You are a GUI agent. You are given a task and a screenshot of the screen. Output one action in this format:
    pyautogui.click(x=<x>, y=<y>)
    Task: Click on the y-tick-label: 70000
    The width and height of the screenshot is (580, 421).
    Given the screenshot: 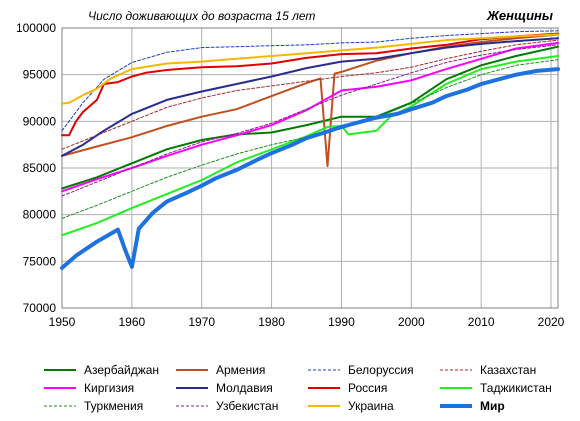 What is the action you would take?
    pyautogui.click(x=40, y=308)
    